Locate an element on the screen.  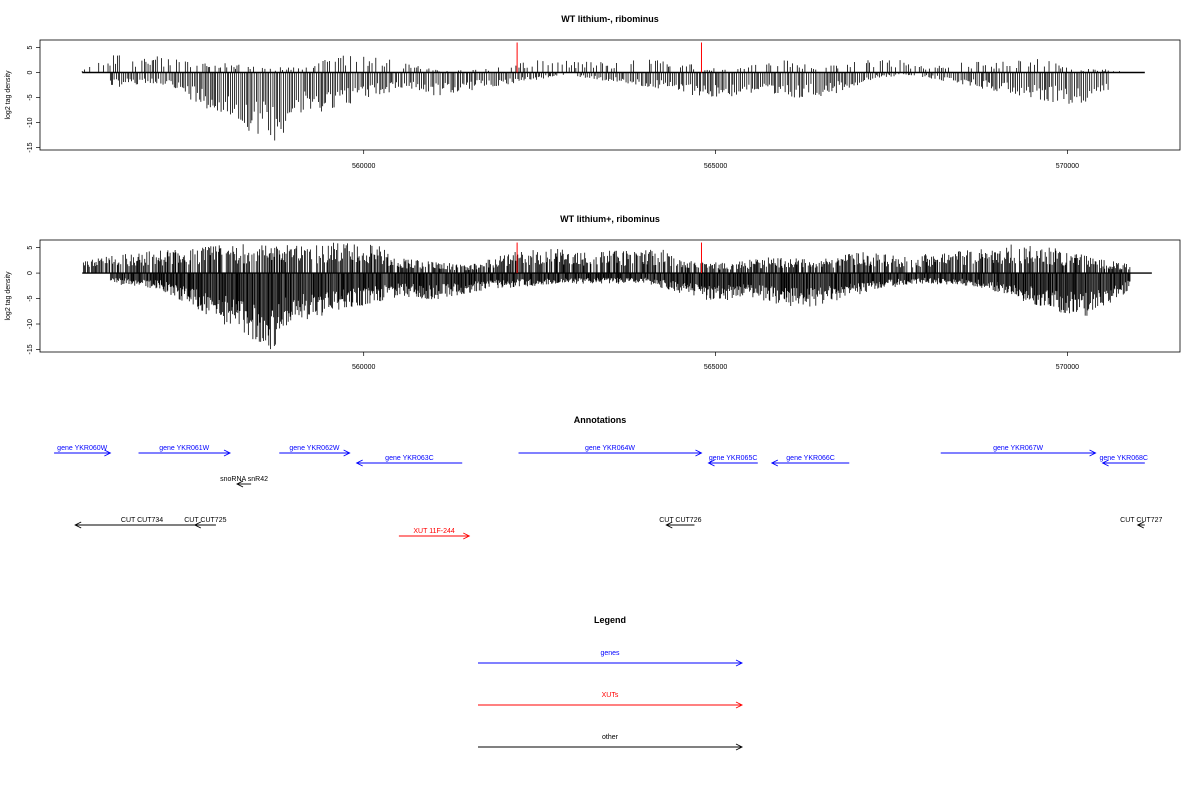
panel-title: WT lithium-, ribominus is located at coordinates (610, 19).